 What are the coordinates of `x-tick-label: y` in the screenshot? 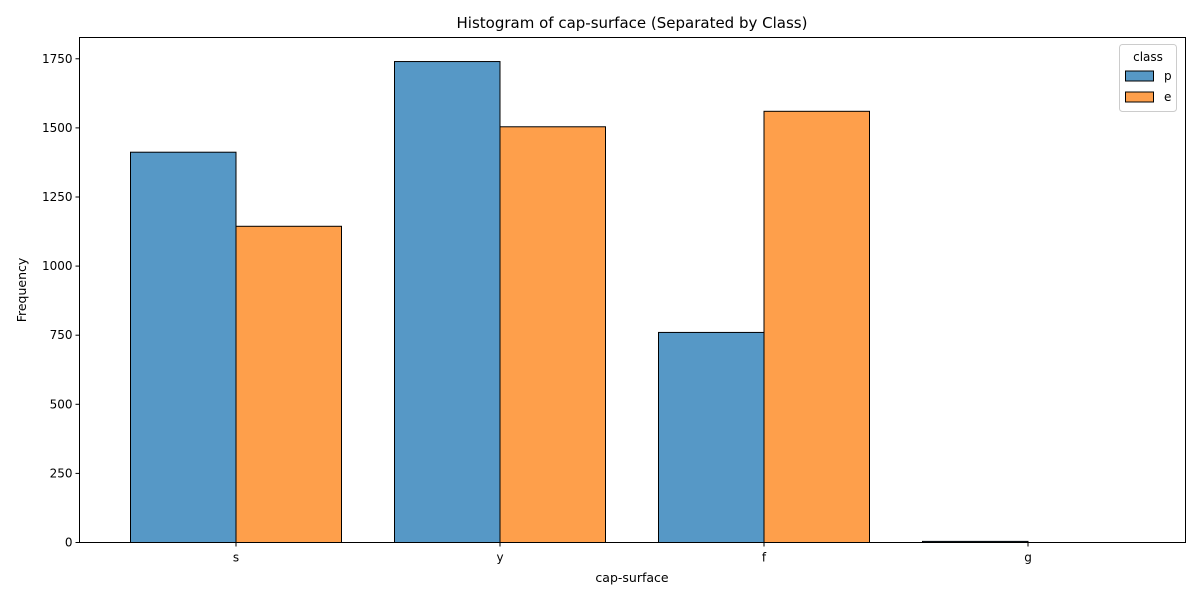 It's located at (499, 558).